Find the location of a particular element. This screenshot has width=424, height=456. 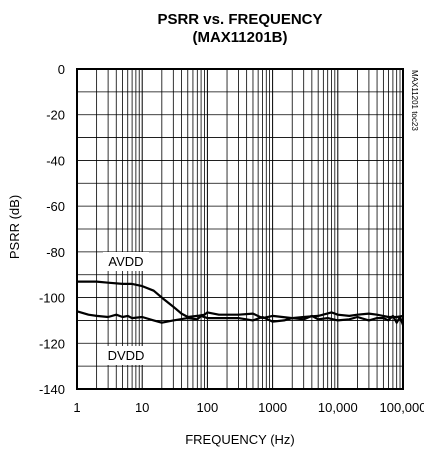

y-tick-label: -60 is located at coordinates (55, 206).